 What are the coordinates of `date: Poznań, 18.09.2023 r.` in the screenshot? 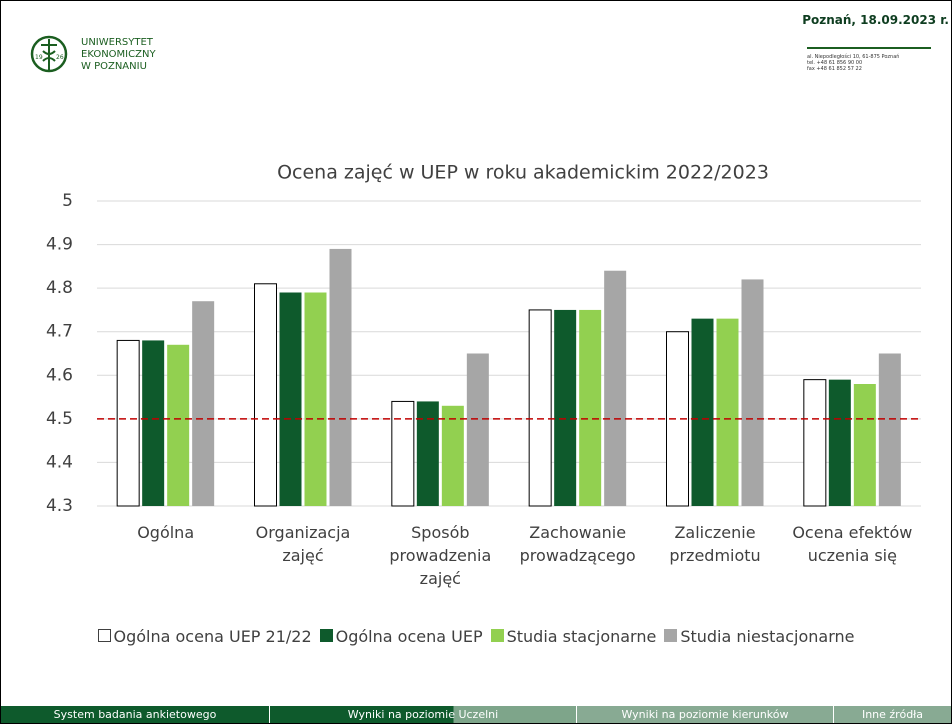 It's located at (875, 20).